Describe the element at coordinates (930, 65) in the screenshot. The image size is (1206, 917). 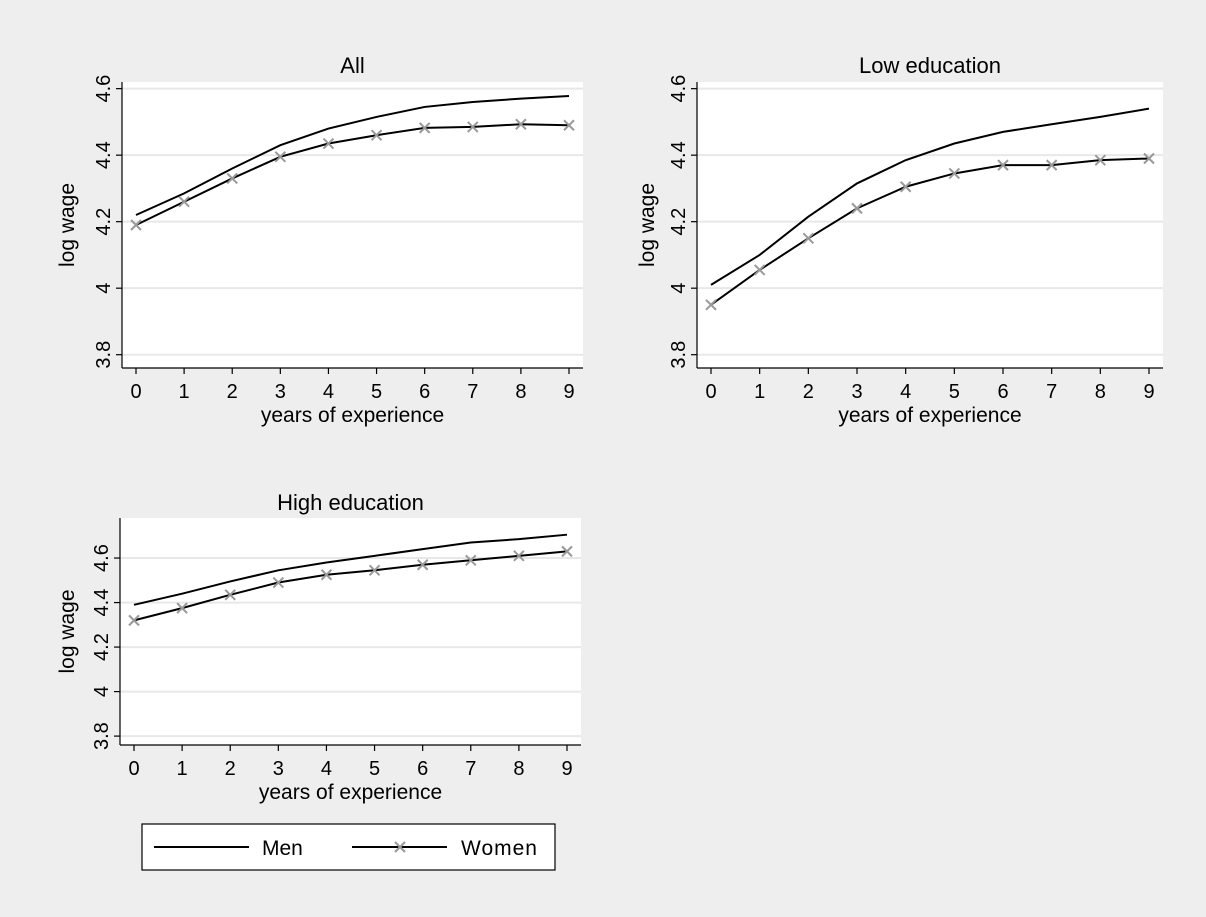
I see `panel-title: Low education` at that location.